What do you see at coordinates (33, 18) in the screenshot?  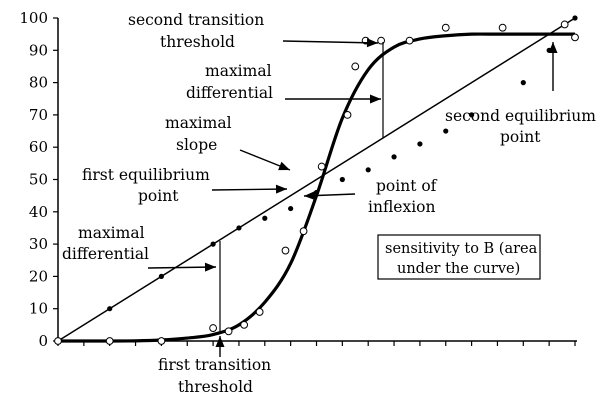 I see `y-tick-label: 100` at bounding box center [33, 18].